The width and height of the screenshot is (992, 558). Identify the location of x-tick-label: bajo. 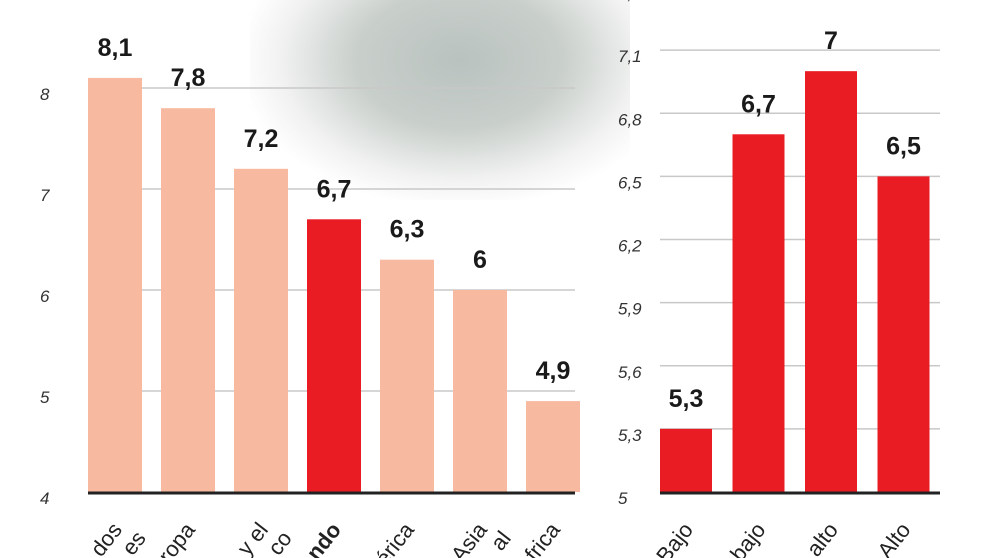
(747, 538).